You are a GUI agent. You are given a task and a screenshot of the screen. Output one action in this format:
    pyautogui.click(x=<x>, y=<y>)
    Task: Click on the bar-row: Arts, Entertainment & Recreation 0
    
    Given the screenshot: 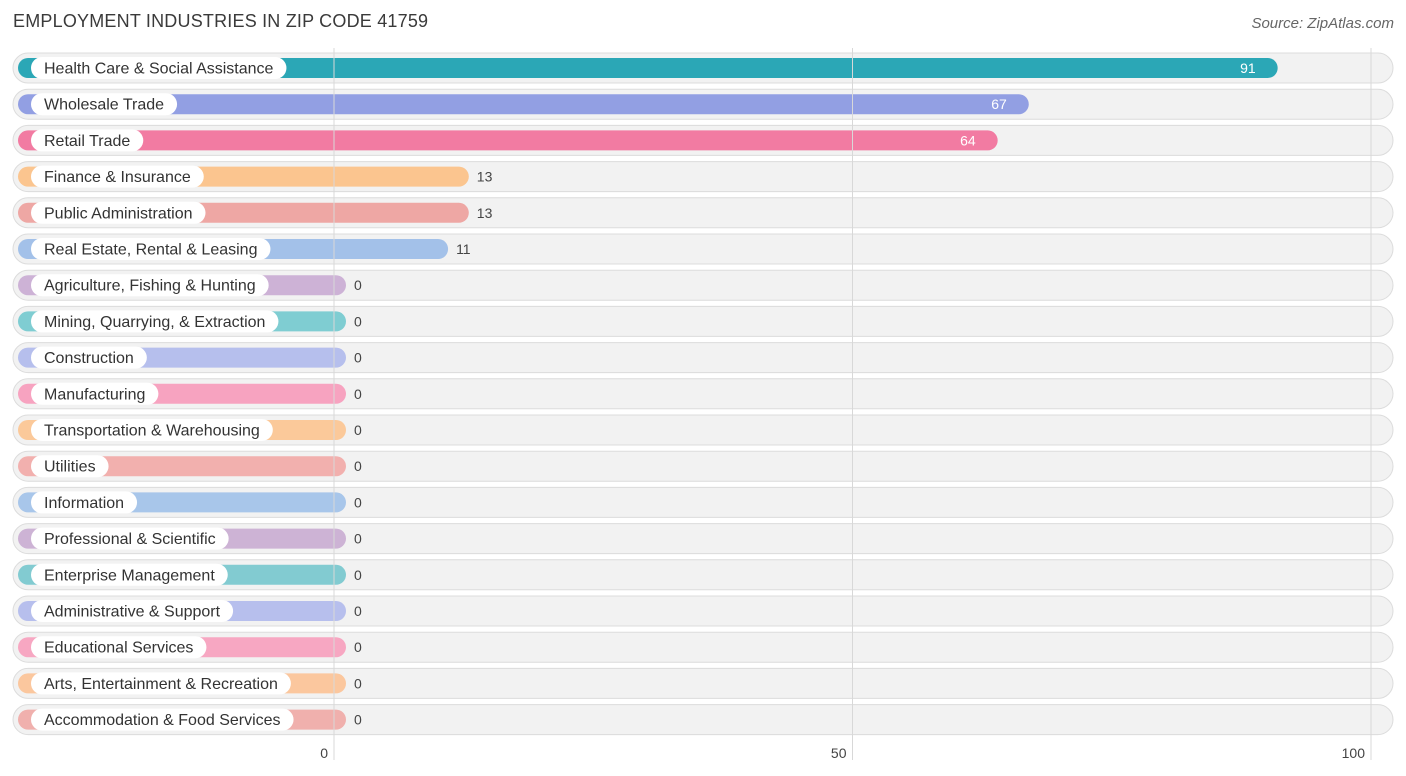 What is the action you would take?
    pyautogui.click(x=703, y=683)
    